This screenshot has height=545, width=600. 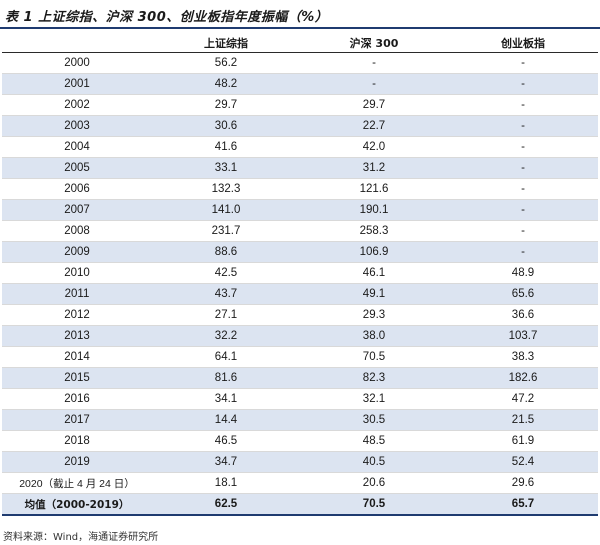 What do you see at coordinates (523, 336) in the screenshot?
I see `chinext-cell: 103.7` at bounding box center [523, 336].